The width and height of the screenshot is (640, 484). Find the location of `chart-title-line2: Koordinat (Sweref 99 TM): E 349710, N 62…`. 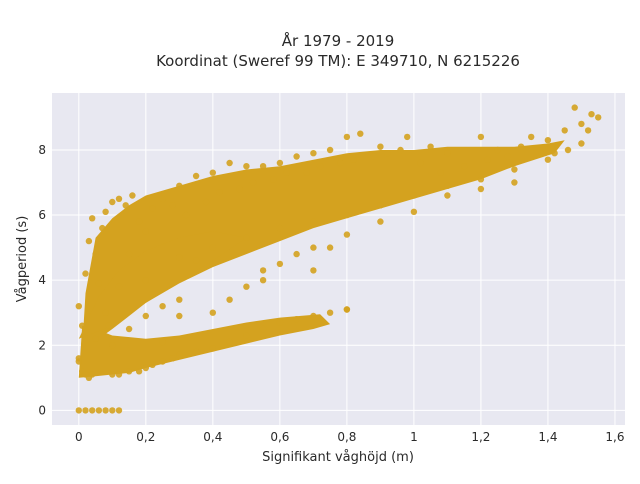

chart-title-line2: Koordinat (Sweref 99 TM): E 349710, N 62… is located at coordinates (338, 61).